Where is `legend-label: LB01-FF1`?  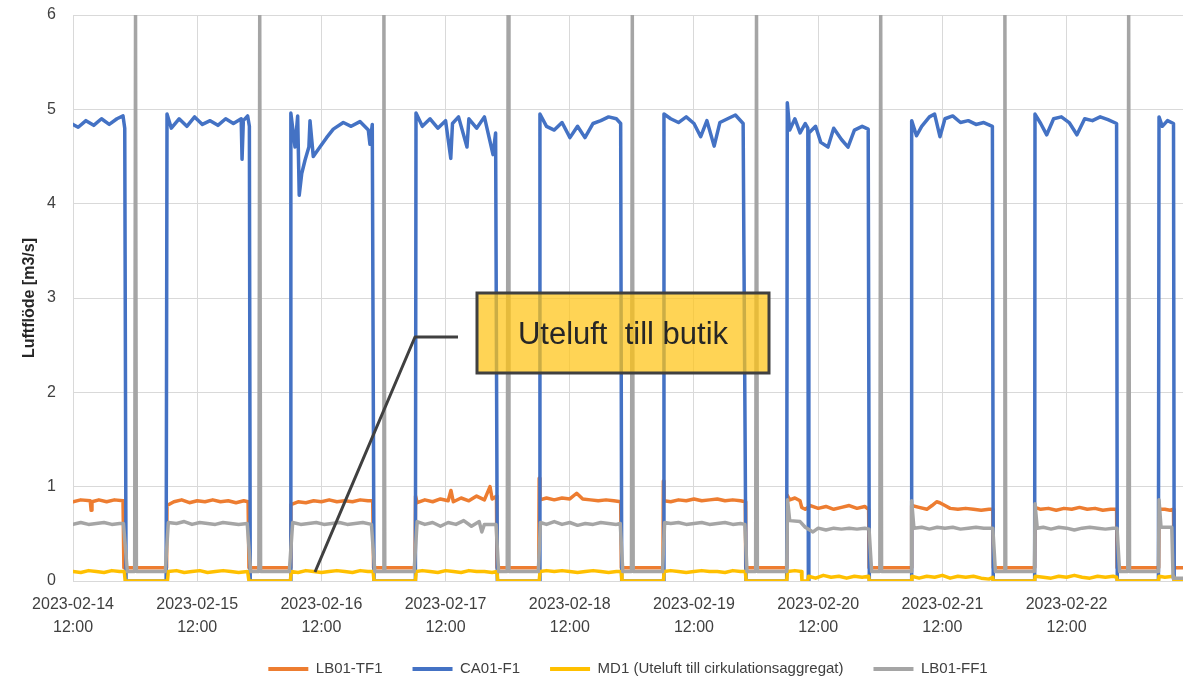
legend-label: LB01-FF1 is located at coordinates (954, 668).